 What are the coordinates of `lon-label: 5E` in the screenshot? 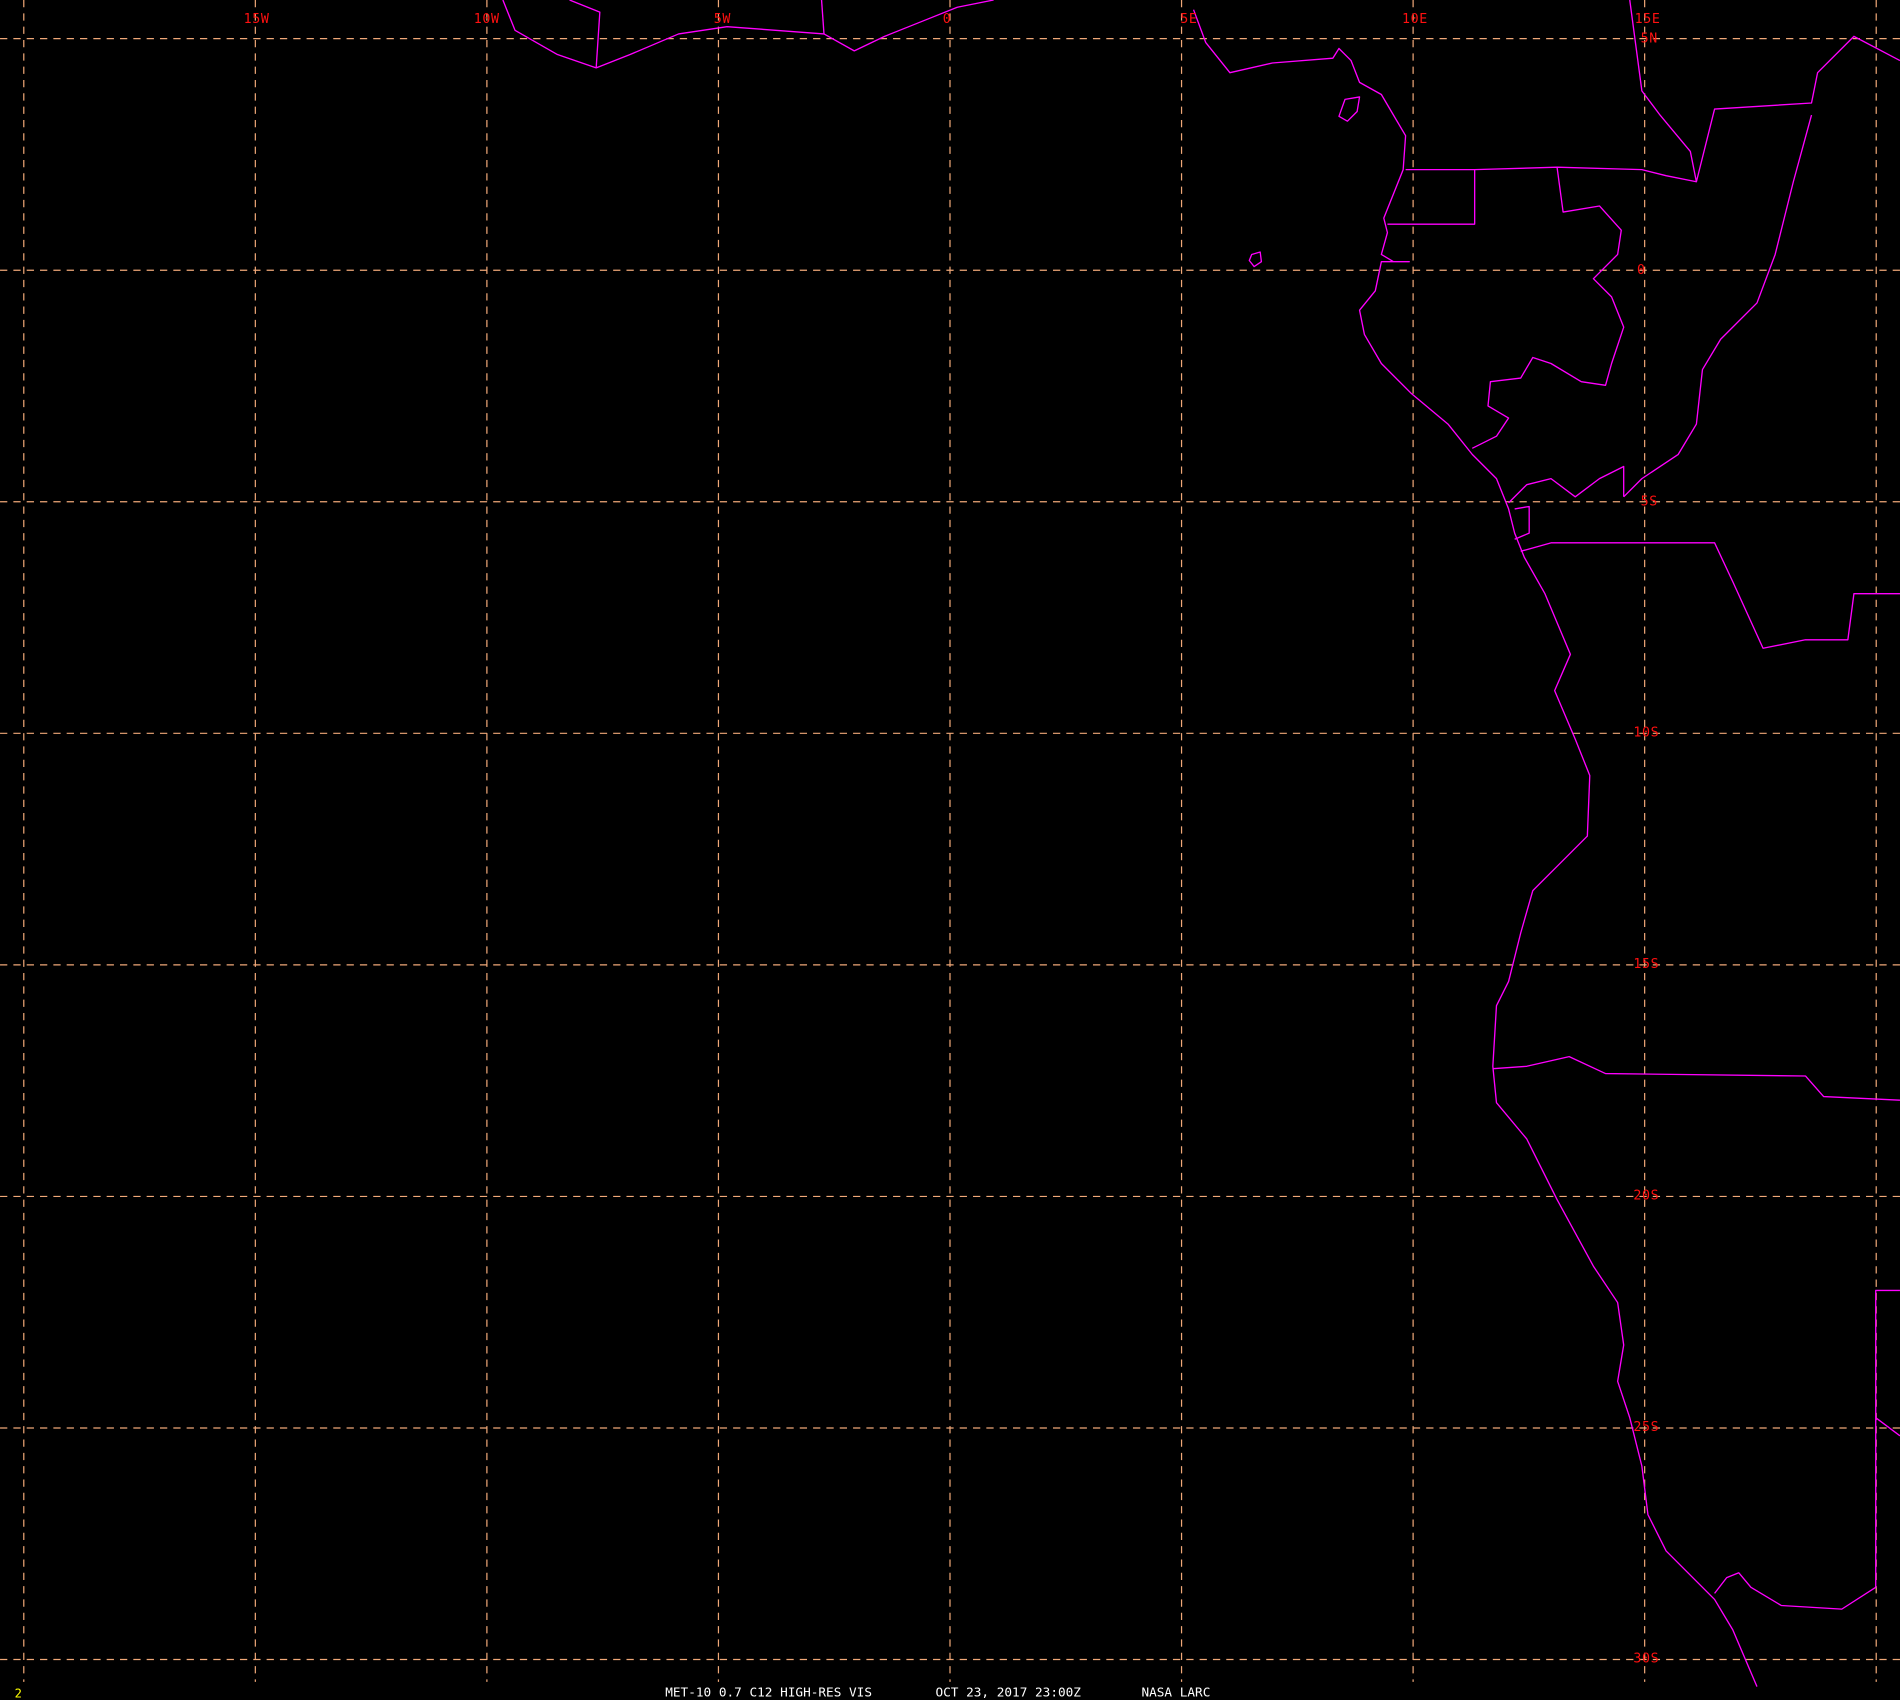 It's located at (1188, 19).